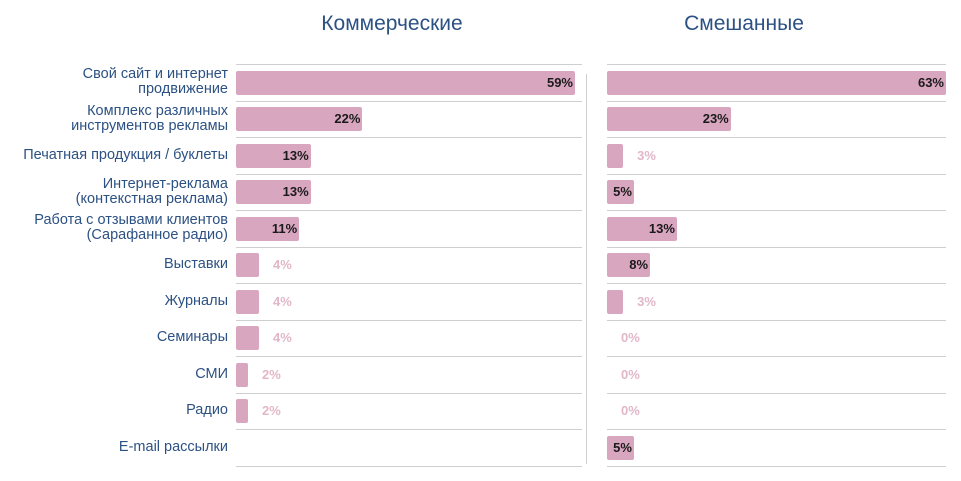 The width and height of the screenshot is (961, 481). What do you see at coordinates (151, 191) in the screenshot?
I see `category-label: Интернет-реклама (контекстная реклама)` at bounding box center [151, 191].